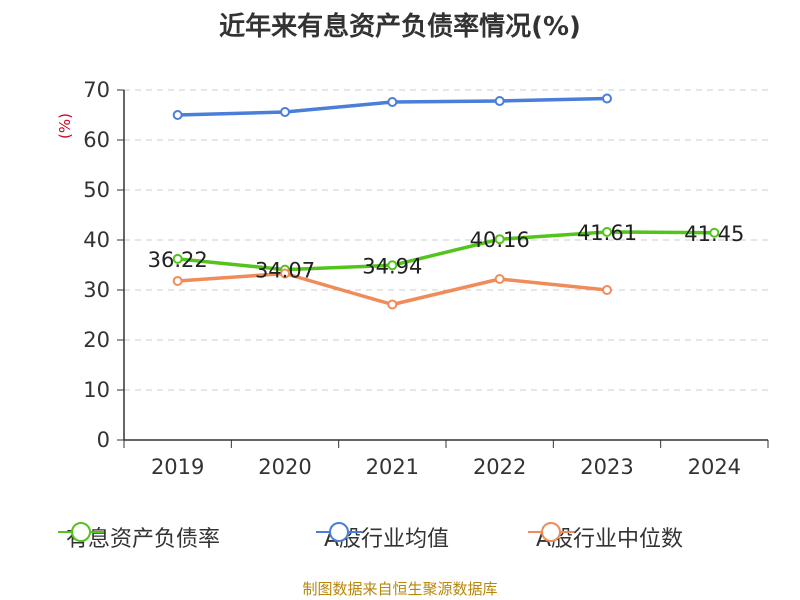 This screenshot has height=600, width=800. Describe the element at coordinates (96, 140) in the screenshot. I see `y-tick-label-60: 60` at that location.